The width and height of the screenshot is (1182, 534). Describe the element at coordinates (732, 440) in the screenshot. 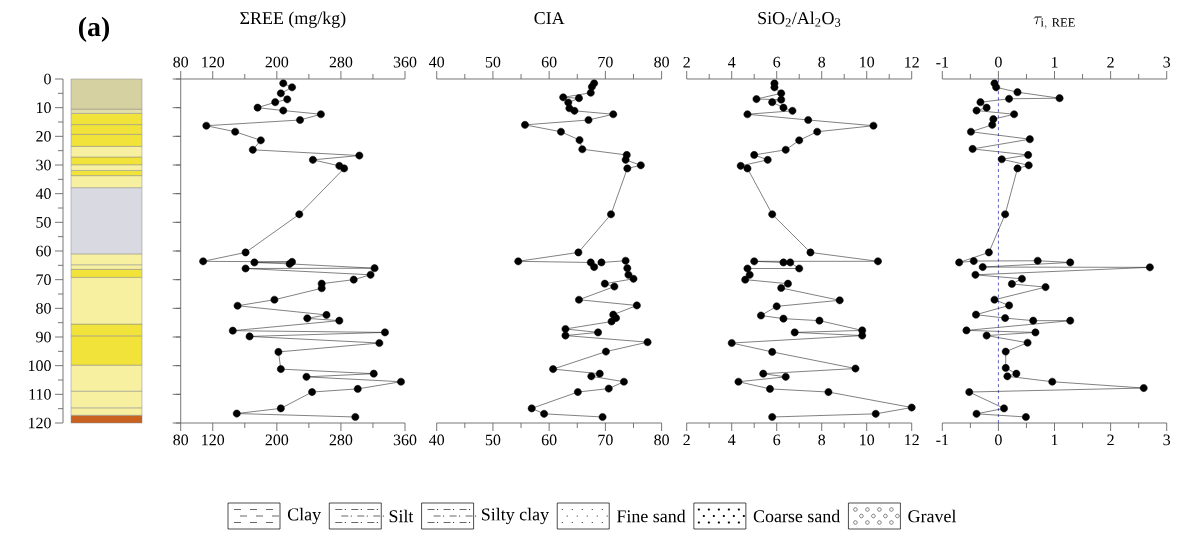

I see `x-tick-label: 4` at that location.